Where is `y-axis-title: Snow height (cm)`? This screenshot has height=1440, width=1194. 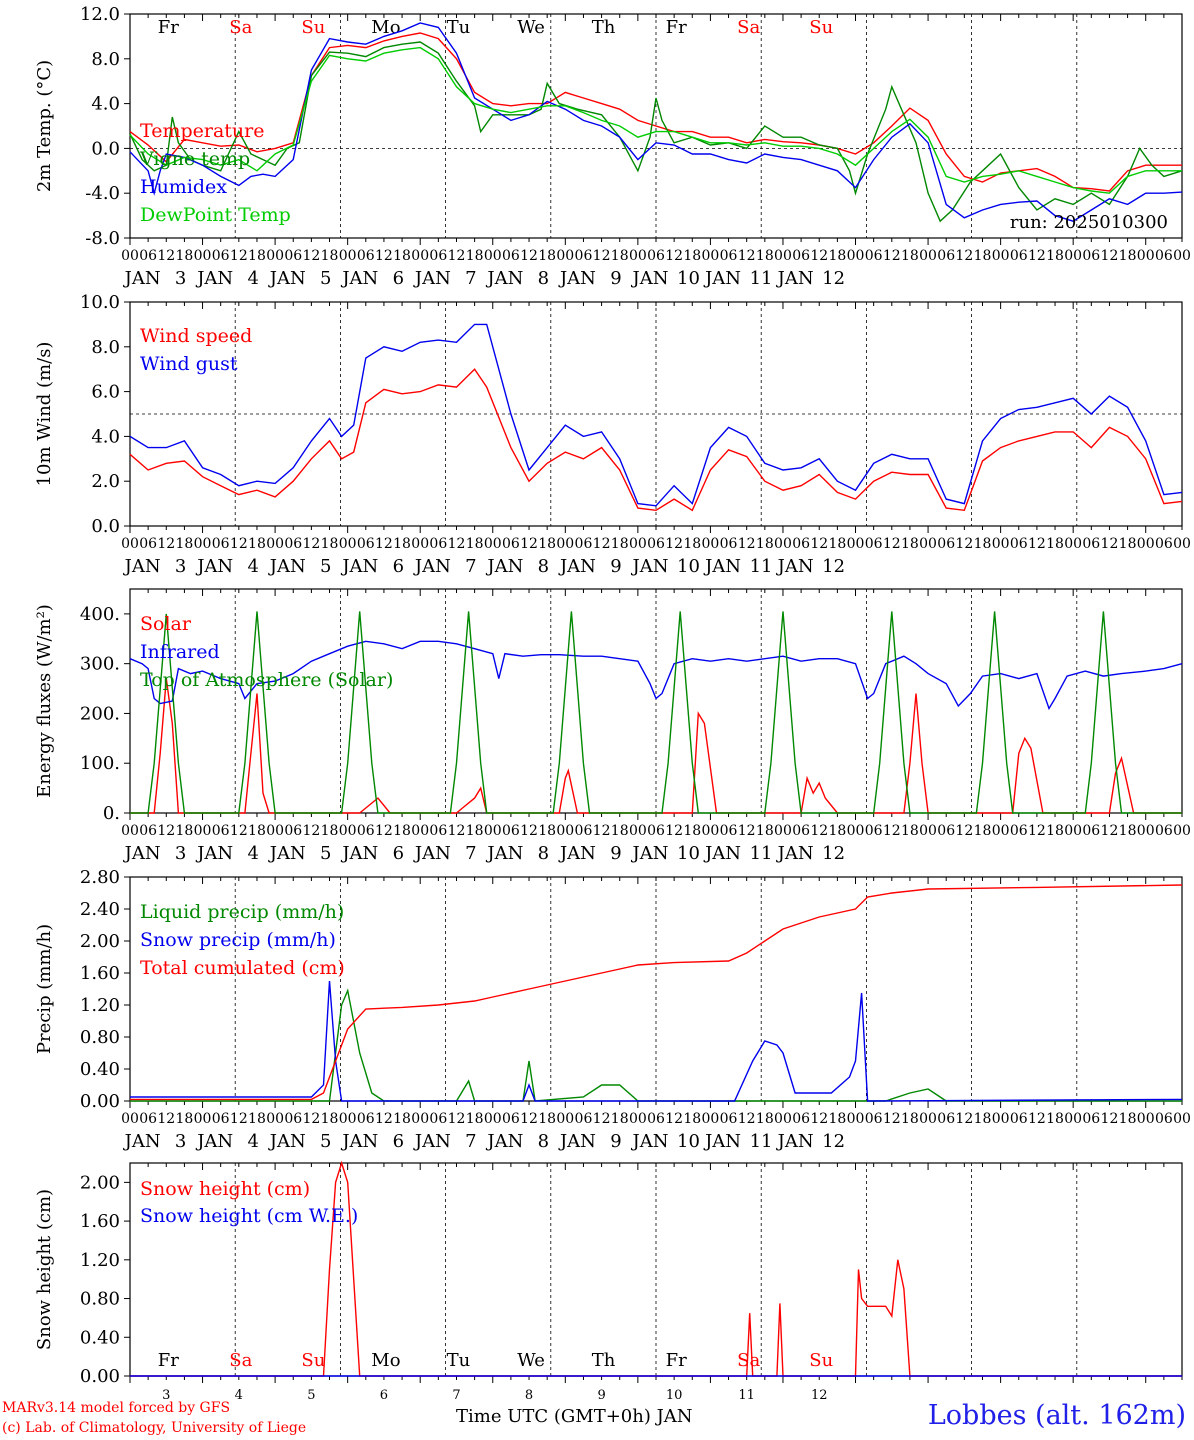
y-axis-title: Snow height (cm) is located at coordinates (44, 1269).